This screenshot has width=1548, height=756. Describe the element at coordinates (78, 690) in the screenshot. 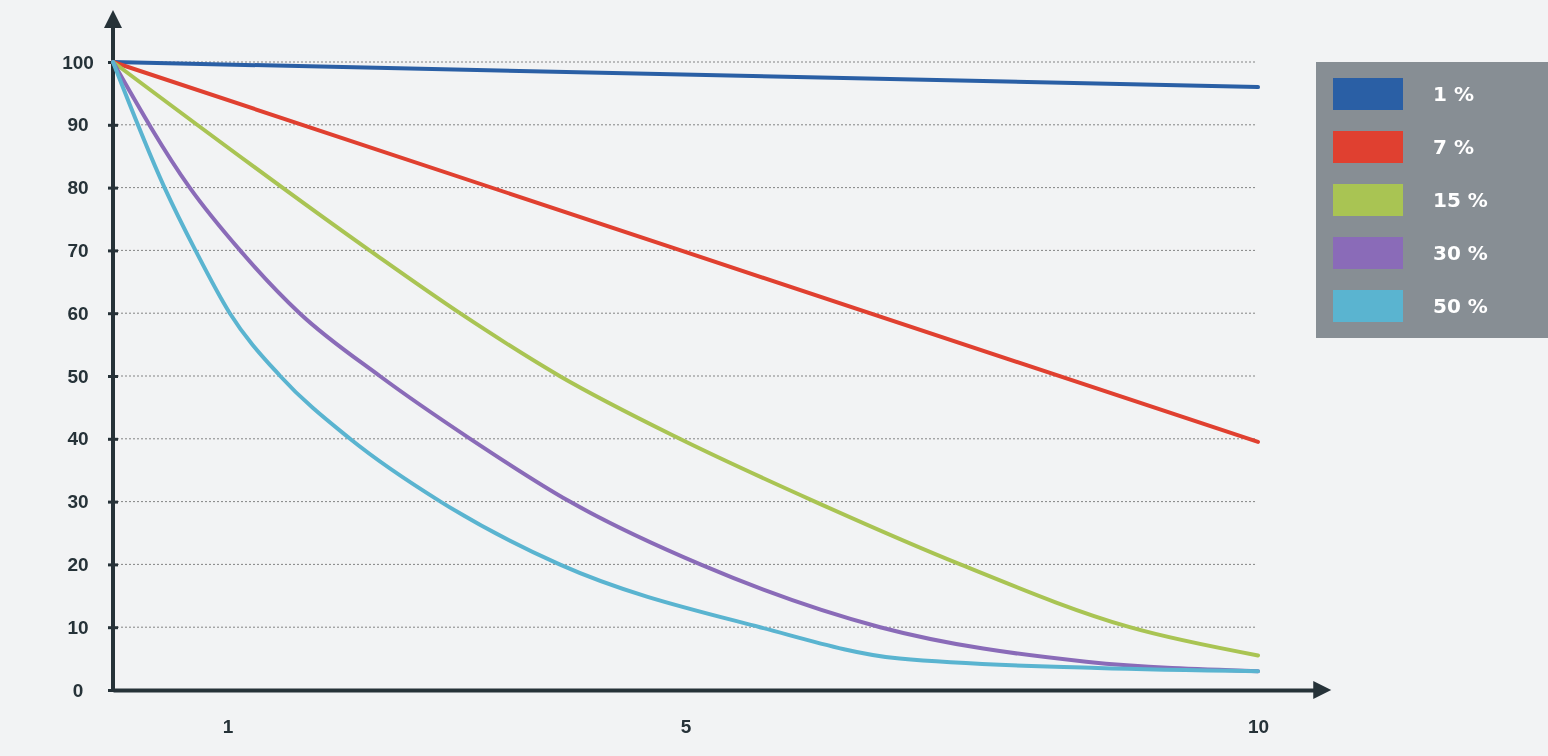

I see `y-tick-label: 0` at that location.